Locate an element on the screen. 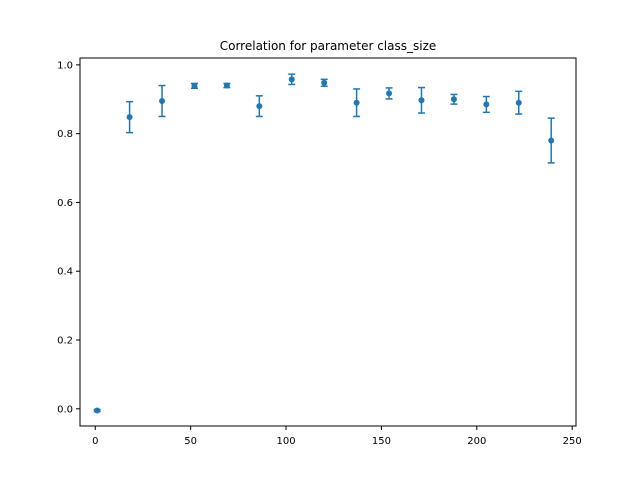 The image size is (640, 480). y-tick-label: 1.0 is located at coordinates (65, 65).